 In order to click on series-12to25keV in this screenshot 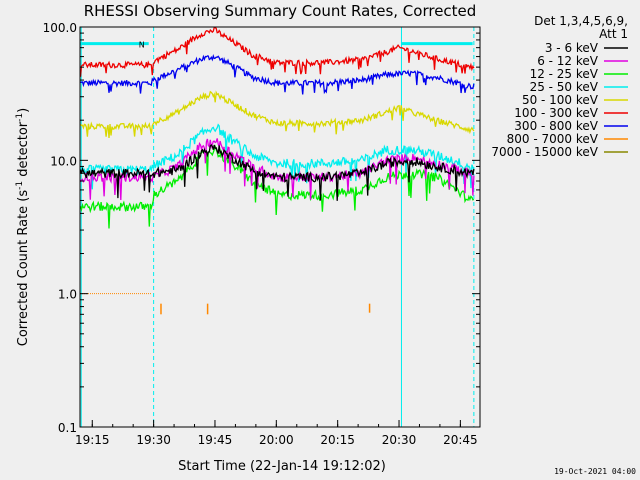, I will do `click(277, 186)`.